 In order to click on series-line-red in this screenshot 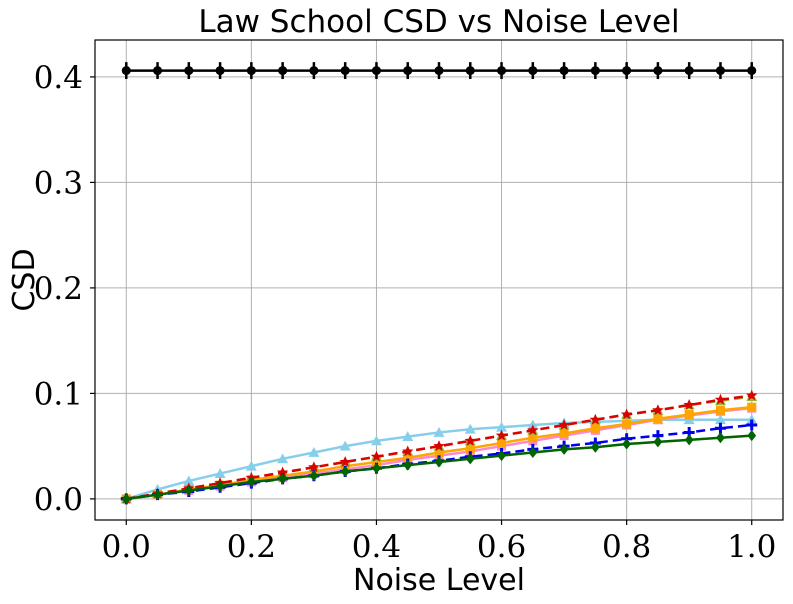, I will do `click(439, 447)`.